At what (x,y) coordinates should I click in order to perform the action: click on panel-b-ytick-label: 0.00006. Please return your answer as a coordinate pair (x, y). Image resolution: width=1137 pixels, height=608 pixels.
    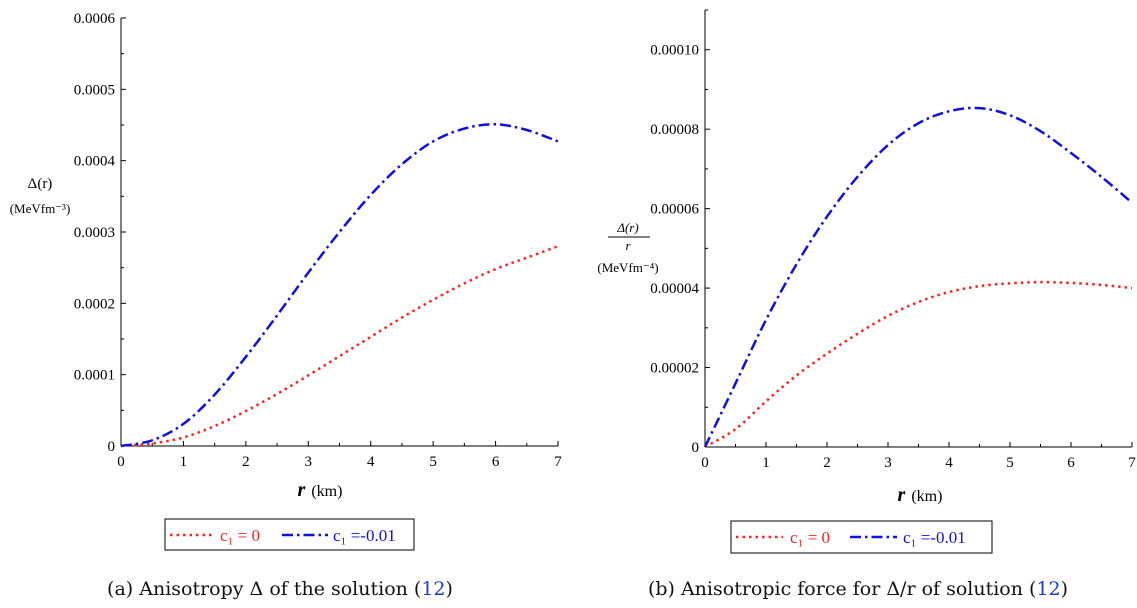
    Looking at the image, I should click on (674, 210).